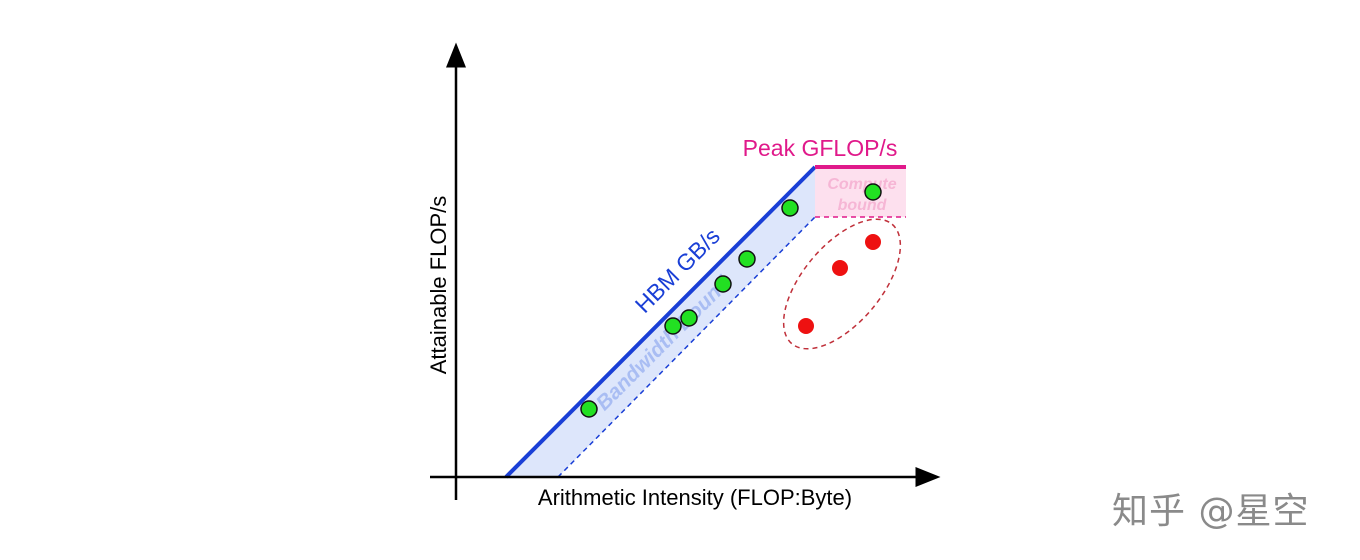 The image size is (1360, 560). Describe the element at coordinates (861, 184) in the screenshot. I see `compute-bound-label-1: Compute` at that location.